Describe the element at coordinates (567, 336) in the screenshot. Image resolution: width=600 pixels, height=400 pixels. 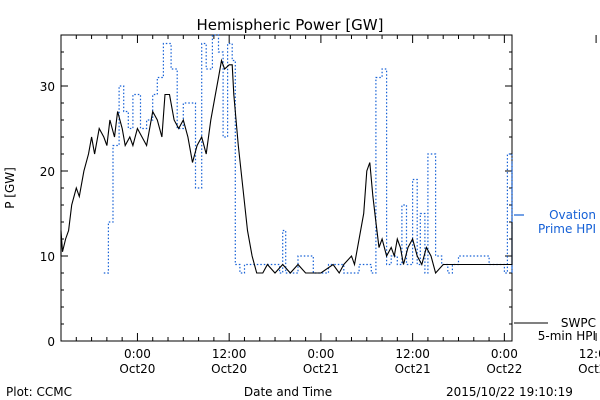
I see `legend-swpc-line2: 5-min HPI` at that location.